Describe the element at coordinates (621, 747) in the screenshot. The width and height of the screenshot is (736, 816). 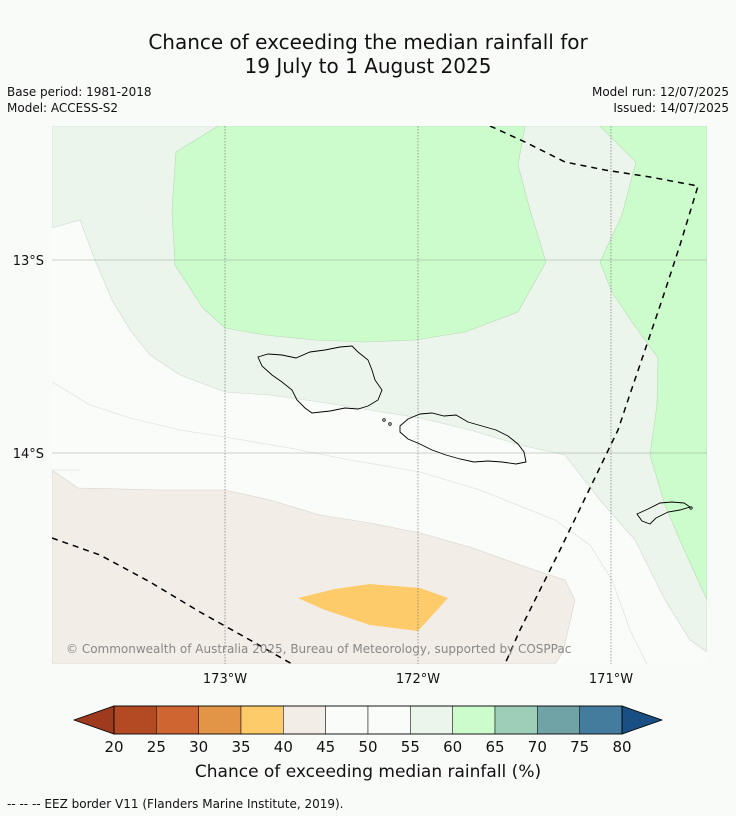
I see `colorbar-tick-80: 80` at that location.